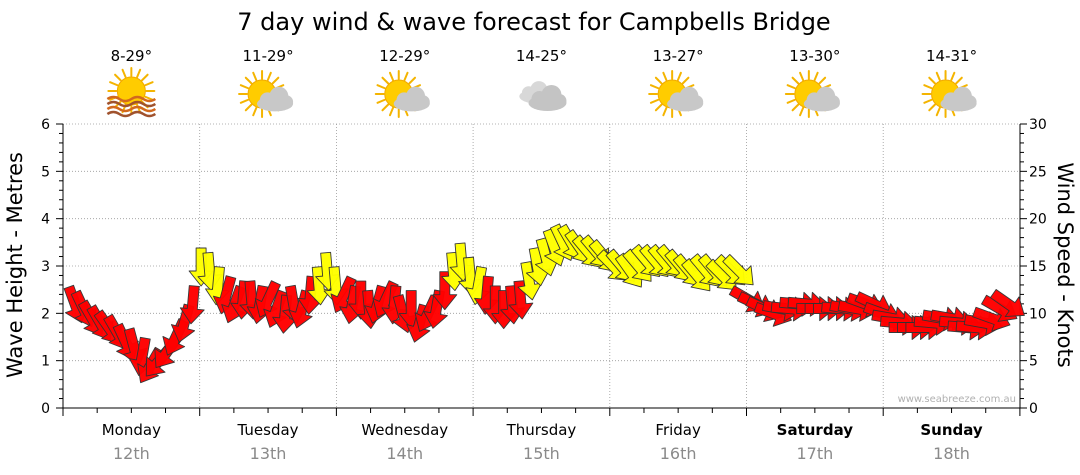 The width and height of the screenshot is (1080, 475). Describe the element at coordinates (404, 56) in the screenshot. I see `temperature-label: 12-29°` at that location.